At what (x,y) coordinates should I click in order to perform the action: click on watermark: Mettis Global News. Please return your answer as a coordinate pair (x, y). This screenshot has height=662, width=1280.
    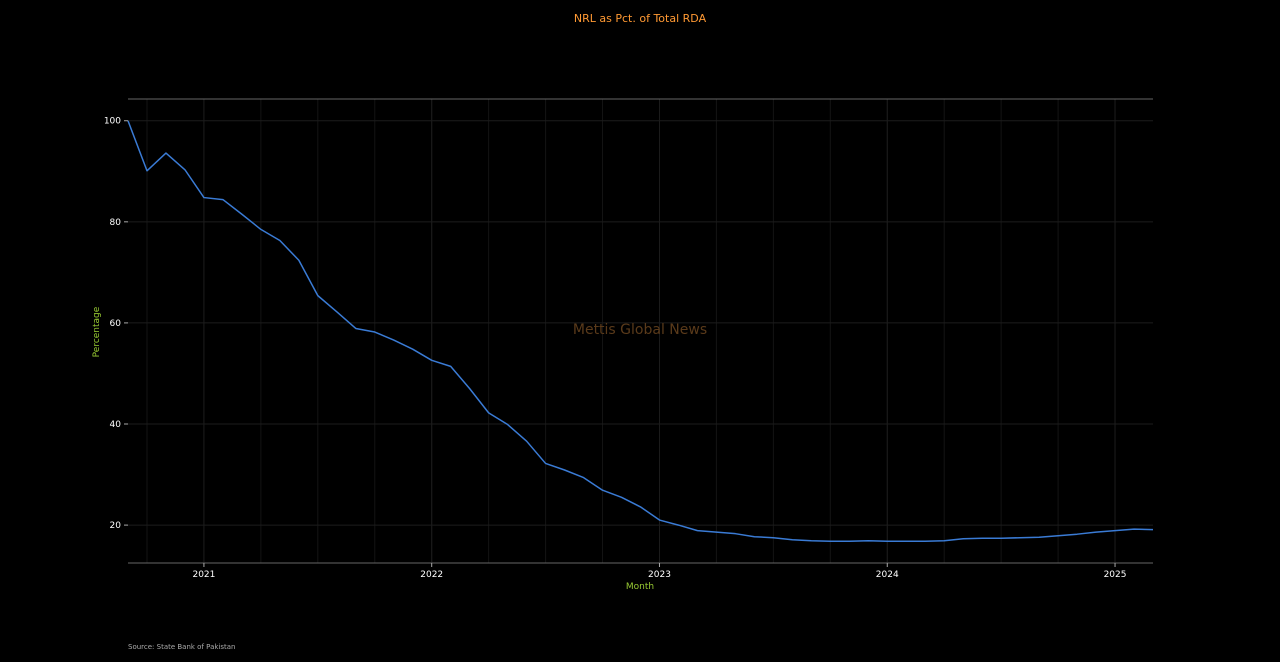
    Looking at the image, I should click on (640, 330).